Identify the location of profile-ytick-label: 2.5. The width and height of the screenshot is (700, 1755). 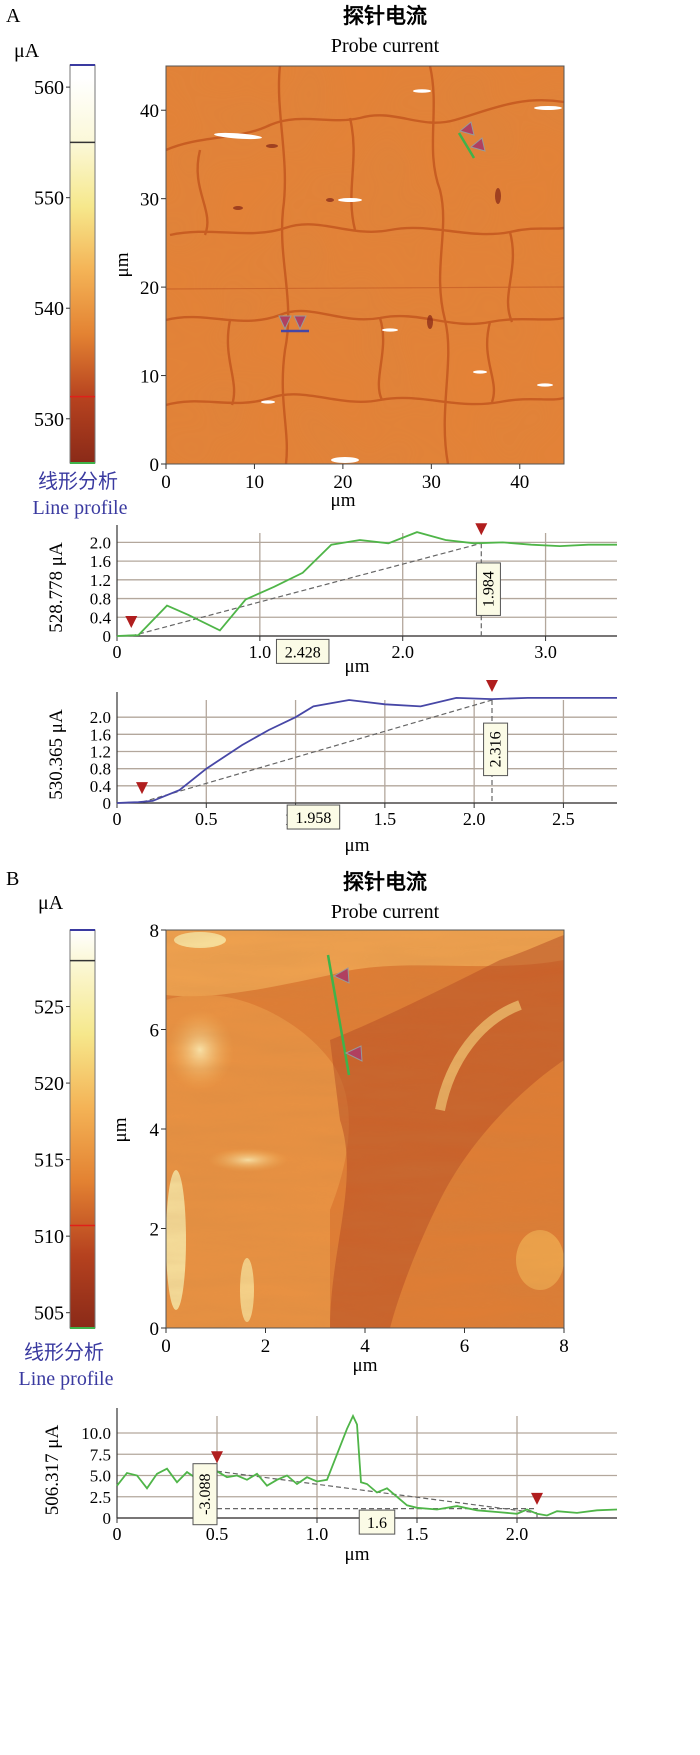
(100, 1497).